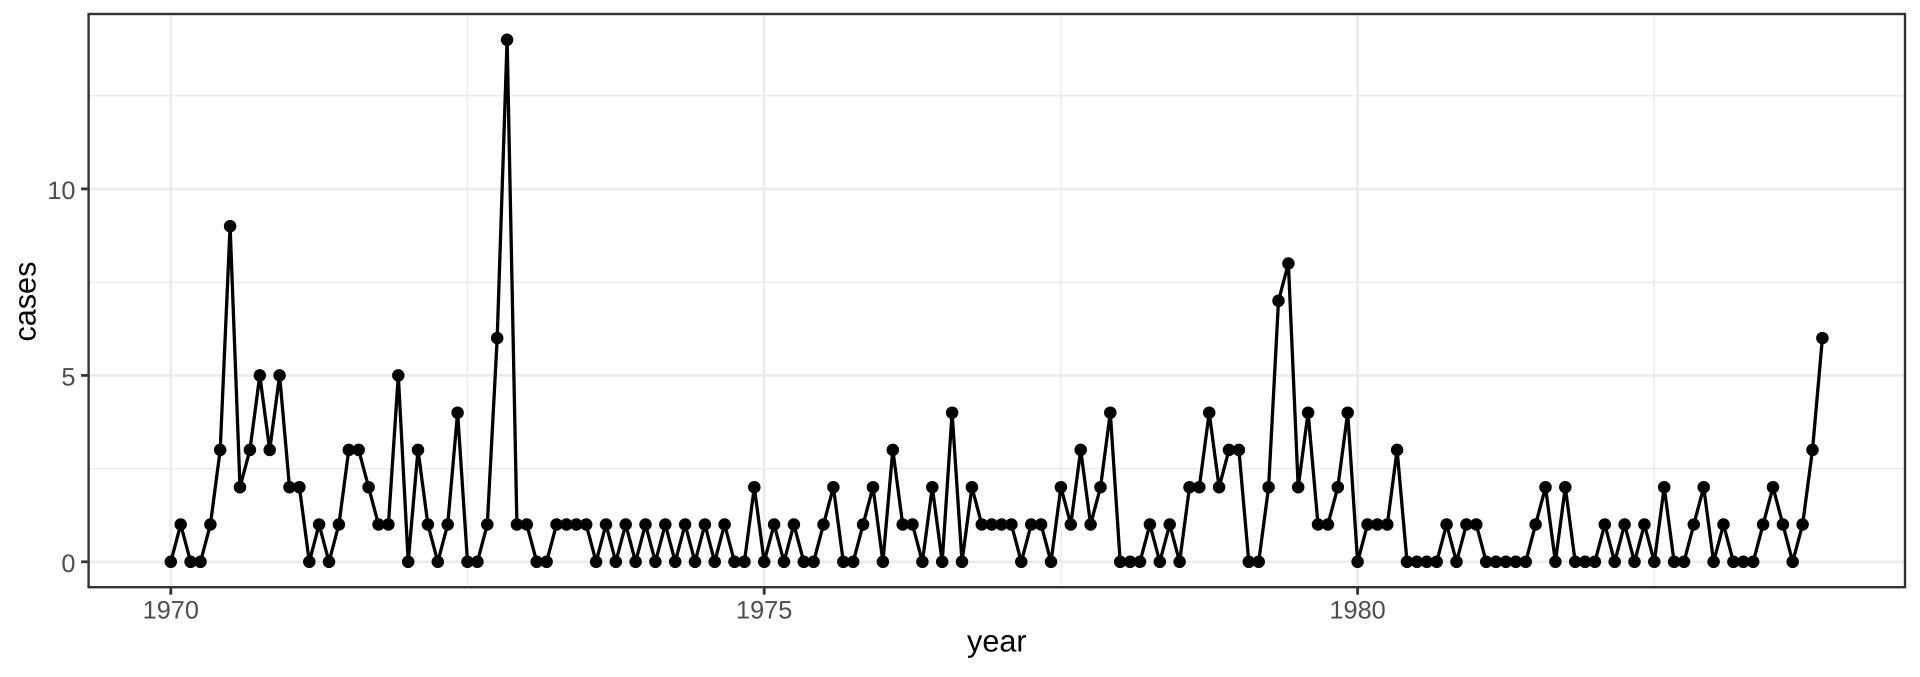 This screenshot has height=677, width=1920. Describe the element at coordinates (1357, 611) in the screenshot. I see `svg-text: 1980` at that location.